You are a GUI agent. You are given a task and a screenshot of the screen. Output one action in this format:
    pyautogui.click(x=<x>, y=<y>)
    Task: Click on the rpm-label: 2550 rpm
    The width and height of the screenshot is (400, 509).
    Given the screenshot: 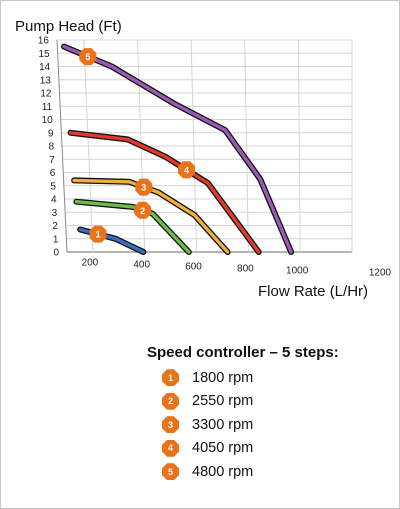 What is the action you would take?
    pyautogui.click(x=223, y=401)
    